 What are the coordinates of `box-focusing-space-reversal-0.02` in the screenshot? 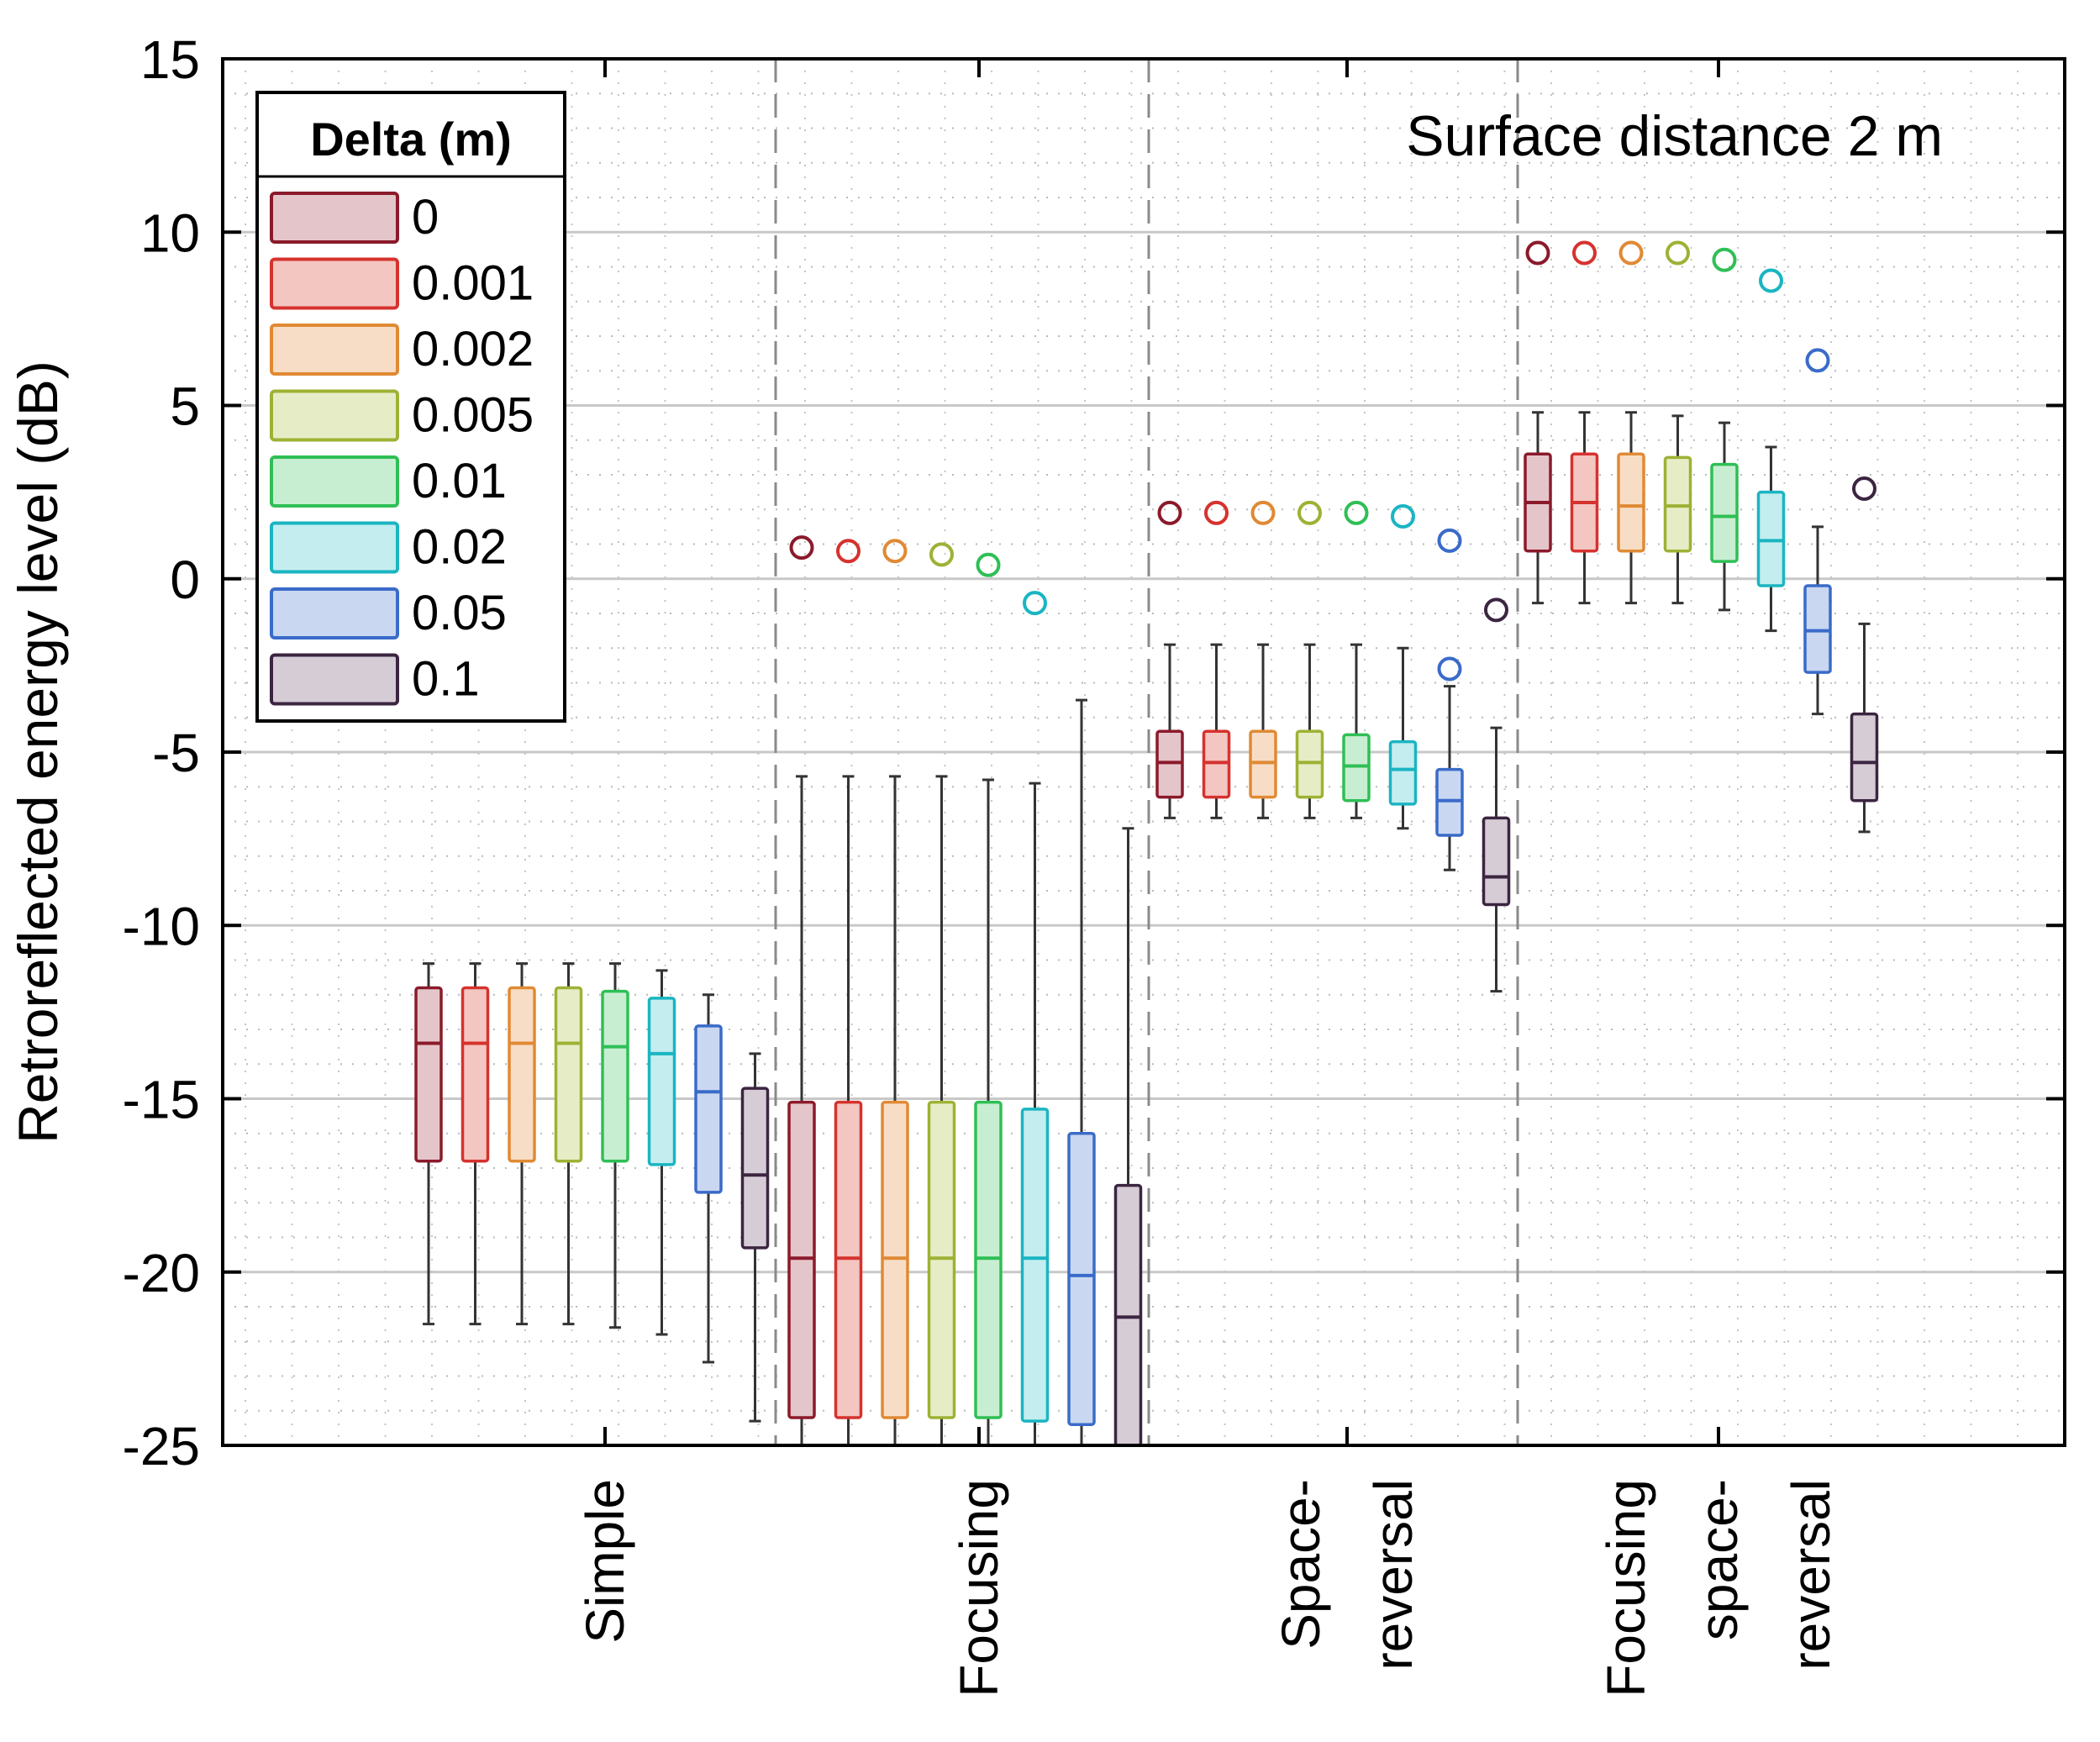 It's located at (1771, 450).